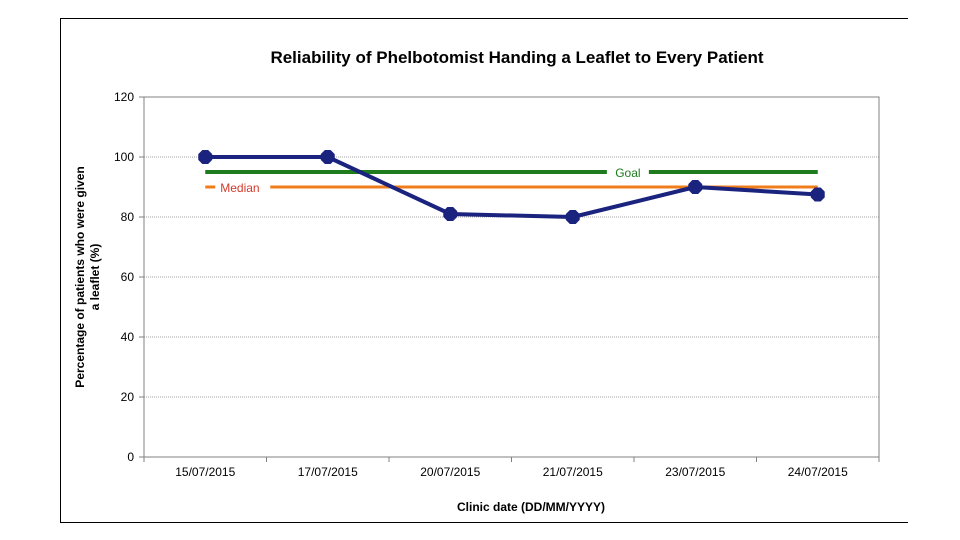  Describe the element at coordinates (695, 472) in the screenshot. I see `x-tick-label: 23/07/2015` at that location.